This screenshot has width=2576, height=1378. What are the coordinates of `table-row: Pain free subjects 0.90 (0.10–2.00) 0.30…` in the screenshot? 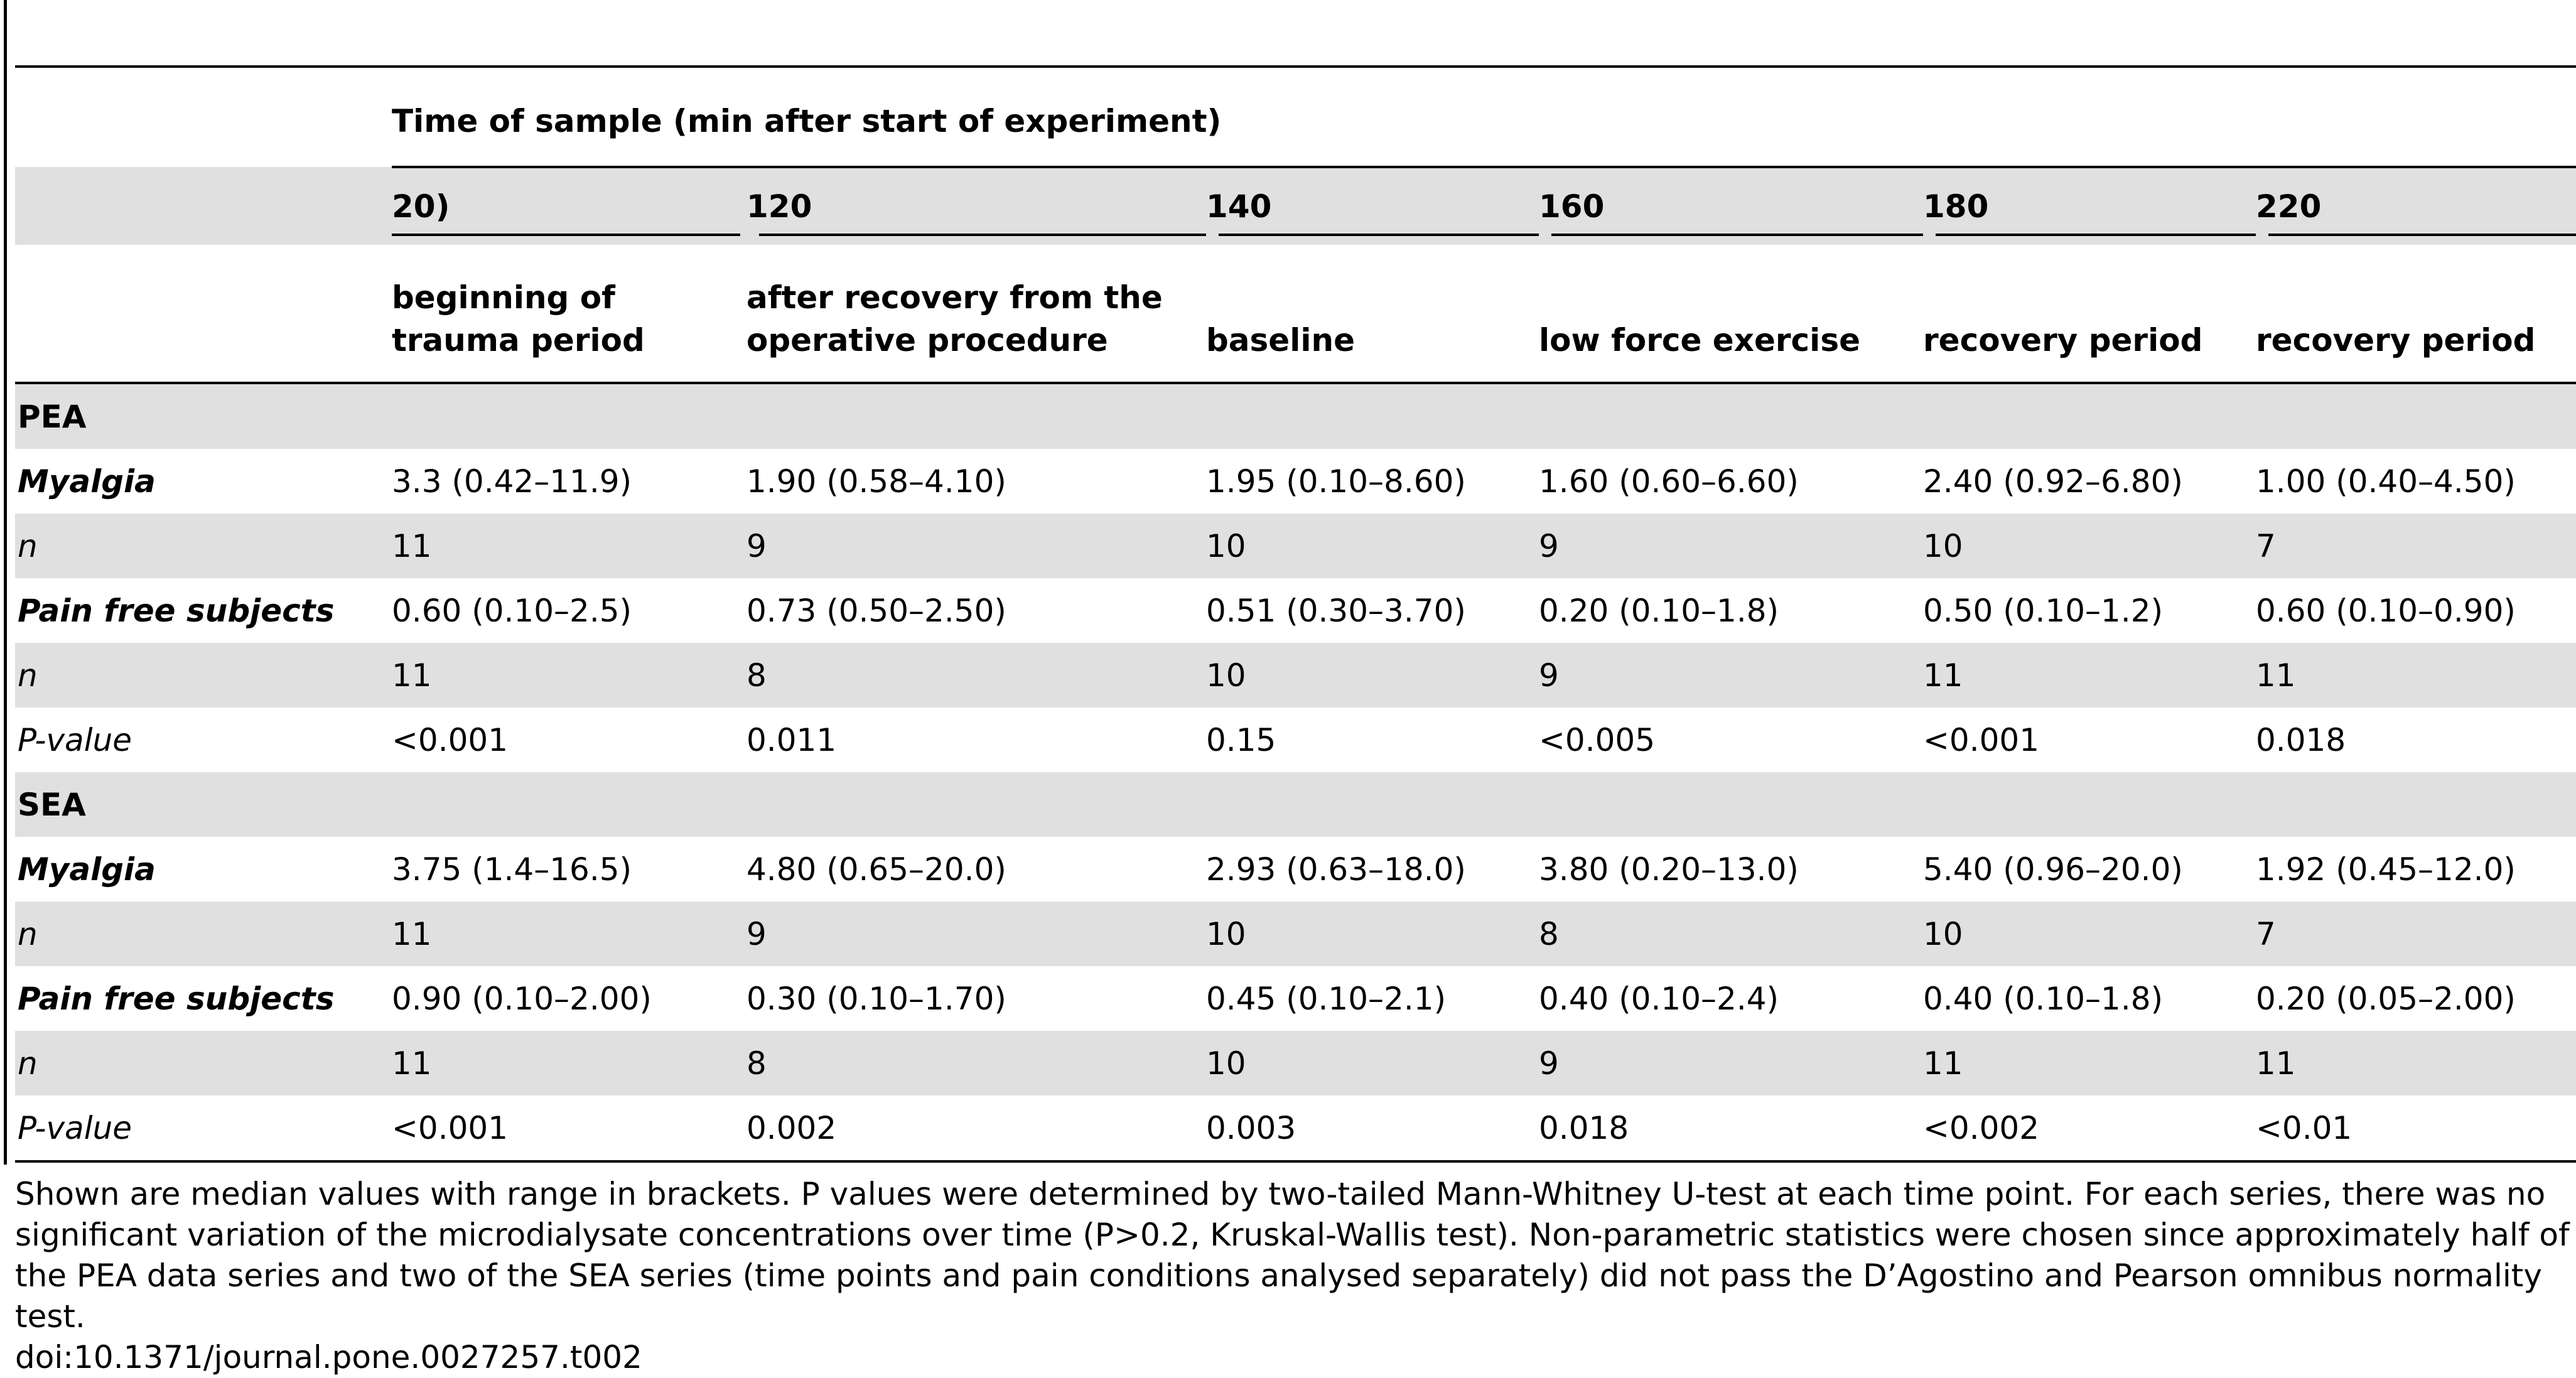 It's located at (1295, 999).